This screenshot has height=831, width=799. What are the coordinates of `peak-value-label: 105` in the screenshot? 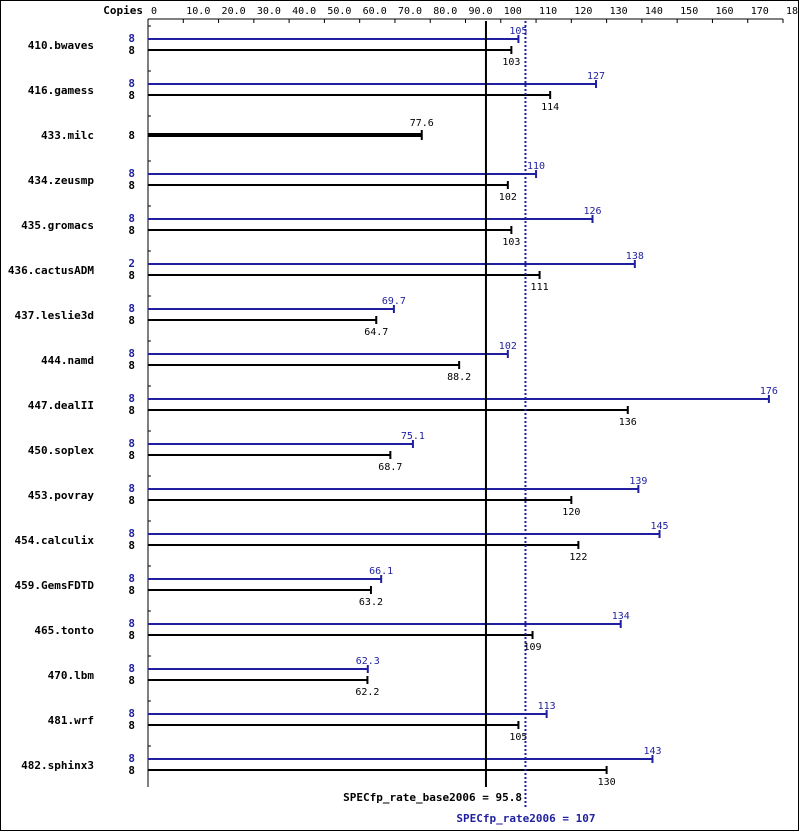 It's located at (518, 31).